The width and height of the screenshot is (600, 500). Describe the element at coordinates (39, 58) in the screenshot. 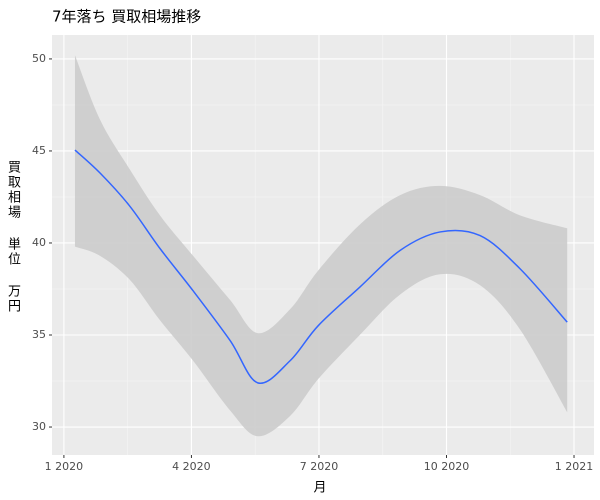

I see `y-tick-label: 50` at that location.